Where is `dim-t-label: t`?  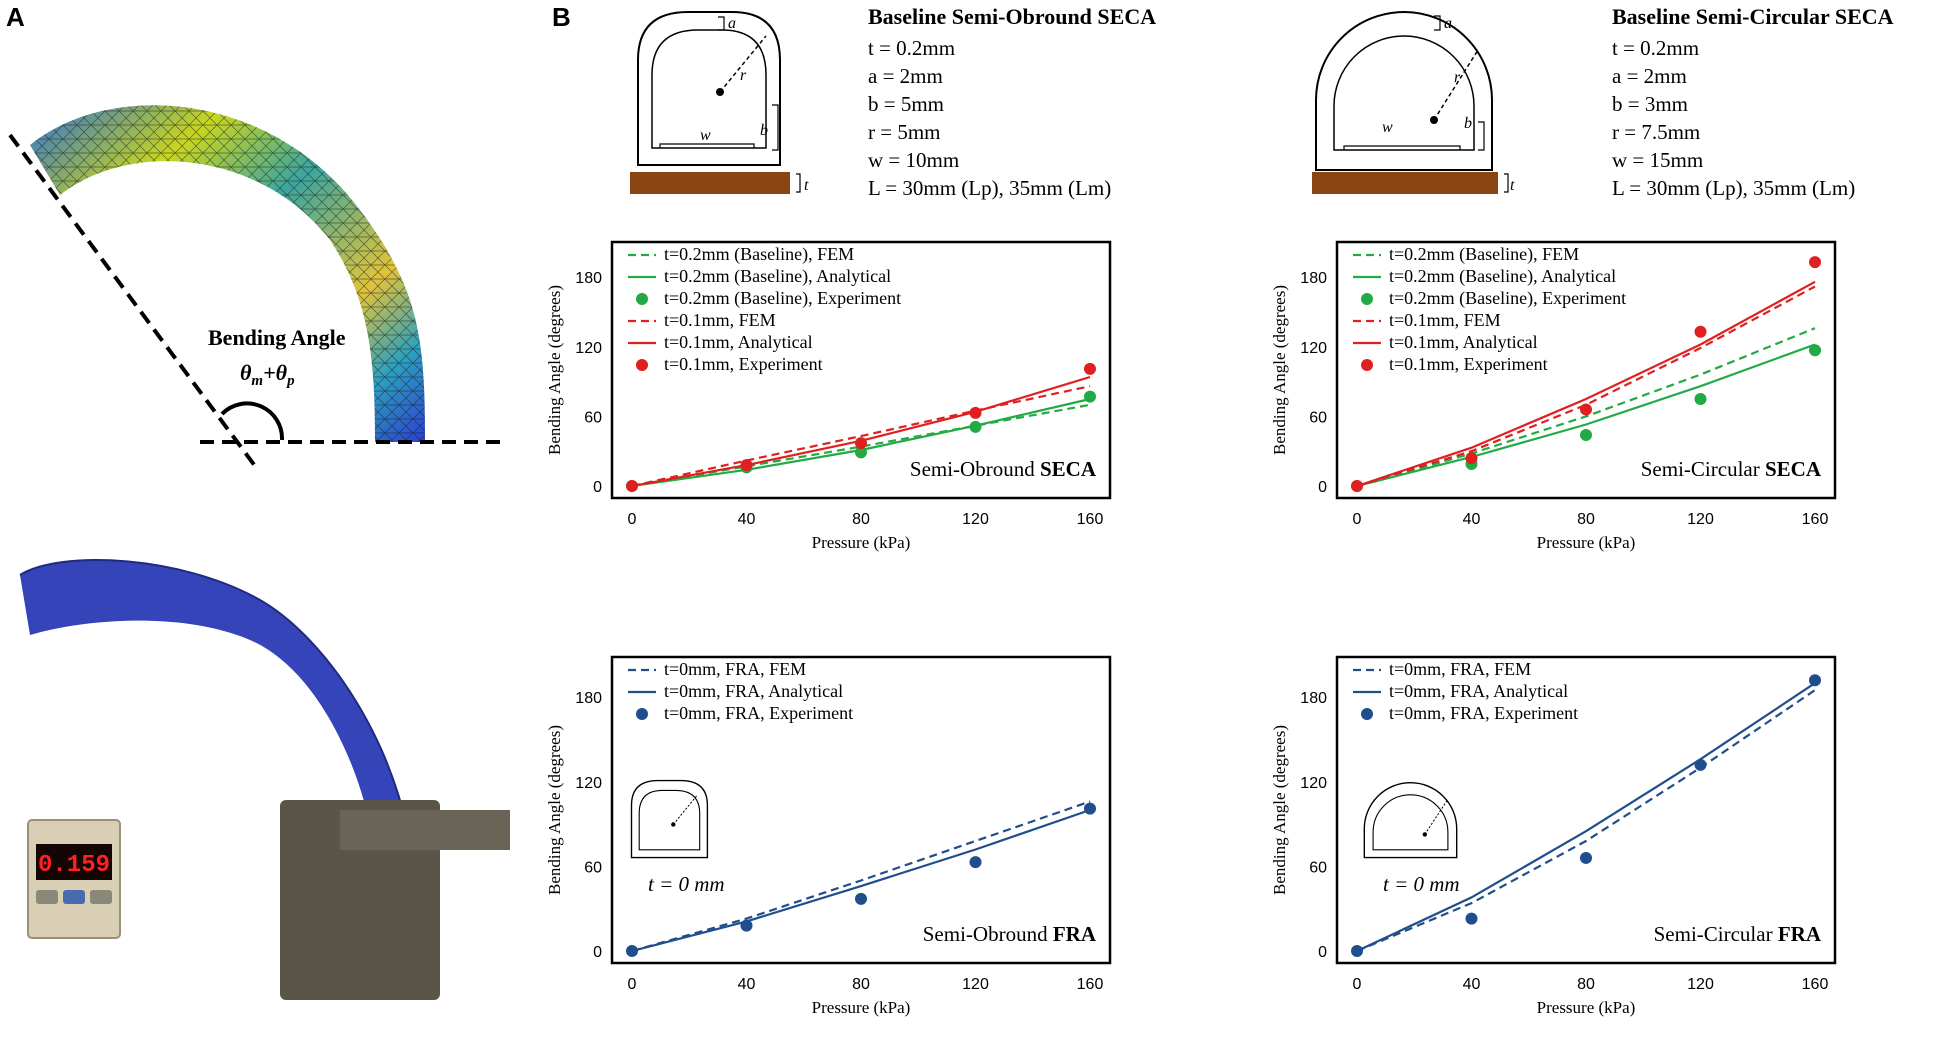 dim-t-label: t is located at coordinates (806, 185).